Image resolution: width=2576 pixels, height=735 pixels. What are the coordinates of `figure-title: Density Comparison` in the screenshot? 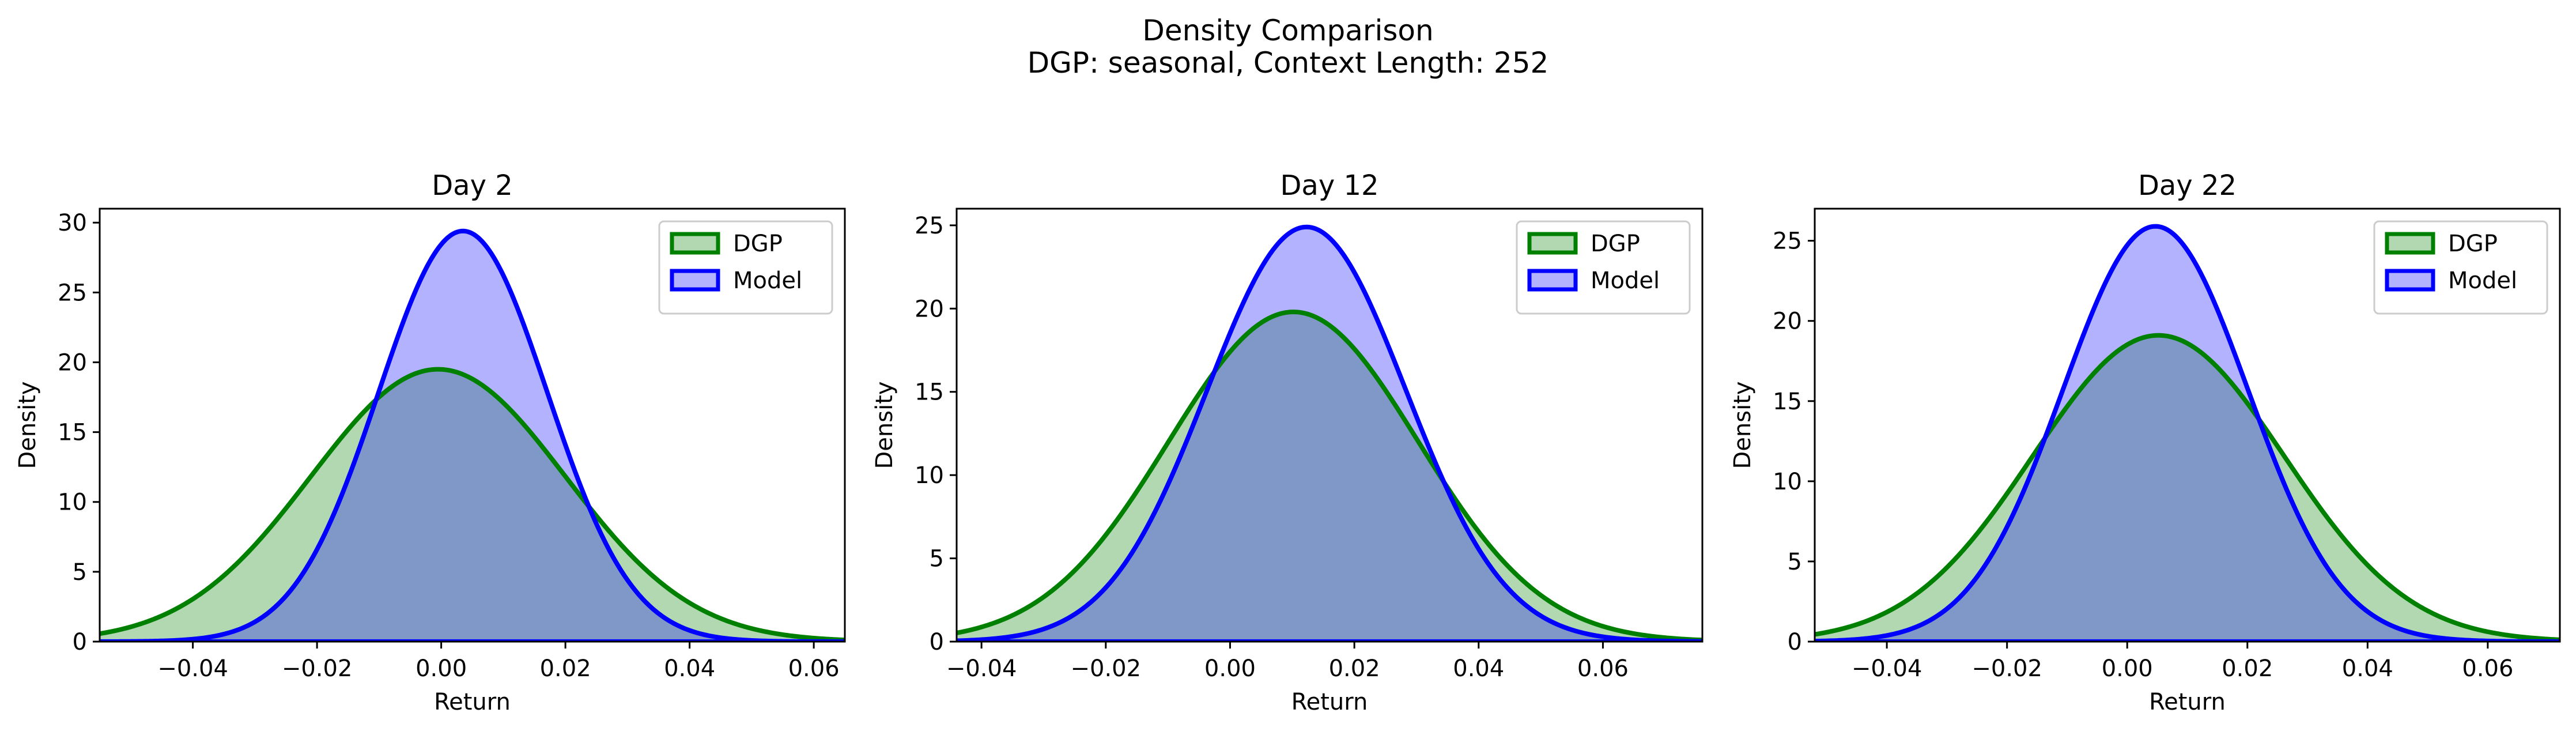 It's located at (1288, 30).